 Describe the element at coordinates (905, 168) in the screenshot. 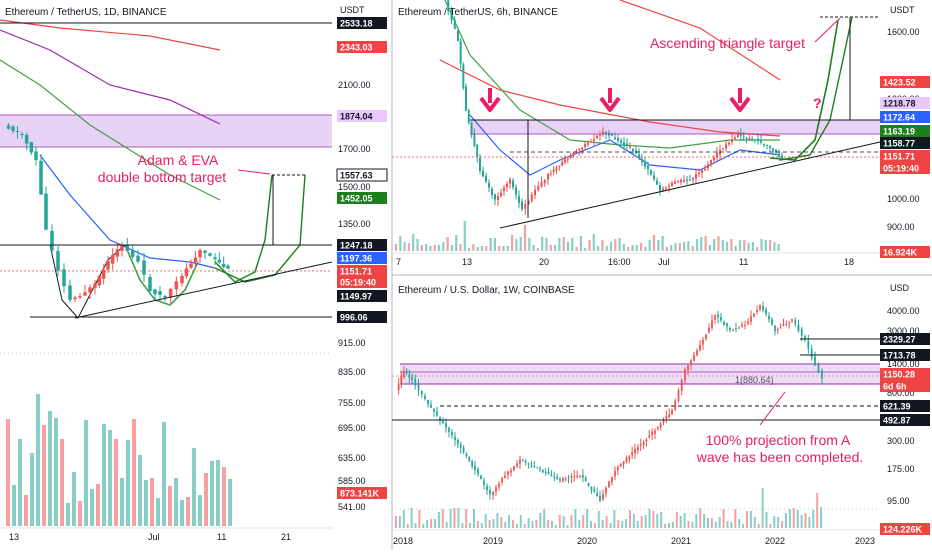

I see `tr-price-tag-bg` at that location.